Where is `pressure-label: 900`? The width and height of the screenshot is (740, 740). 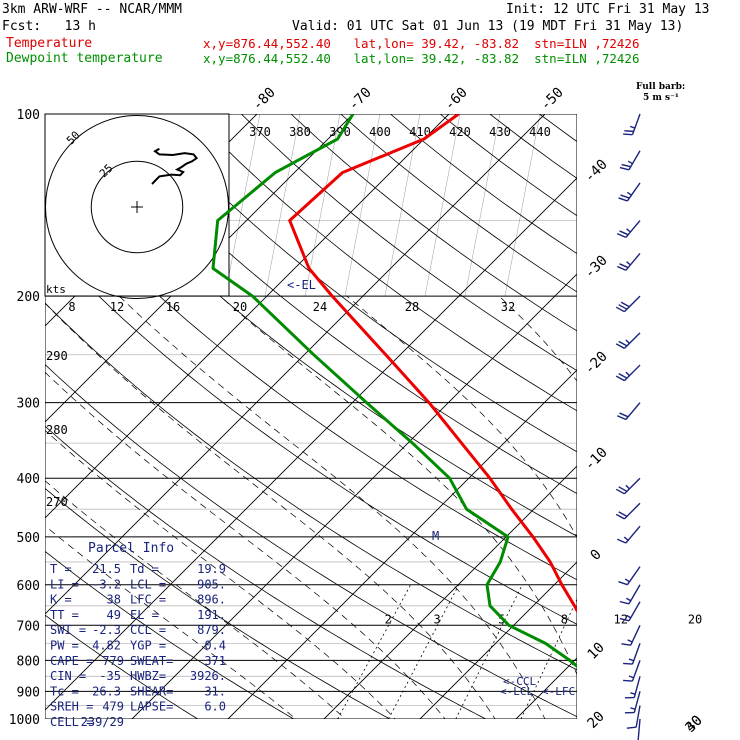 pressure-label: 900 is located at coordinates (28, 692).